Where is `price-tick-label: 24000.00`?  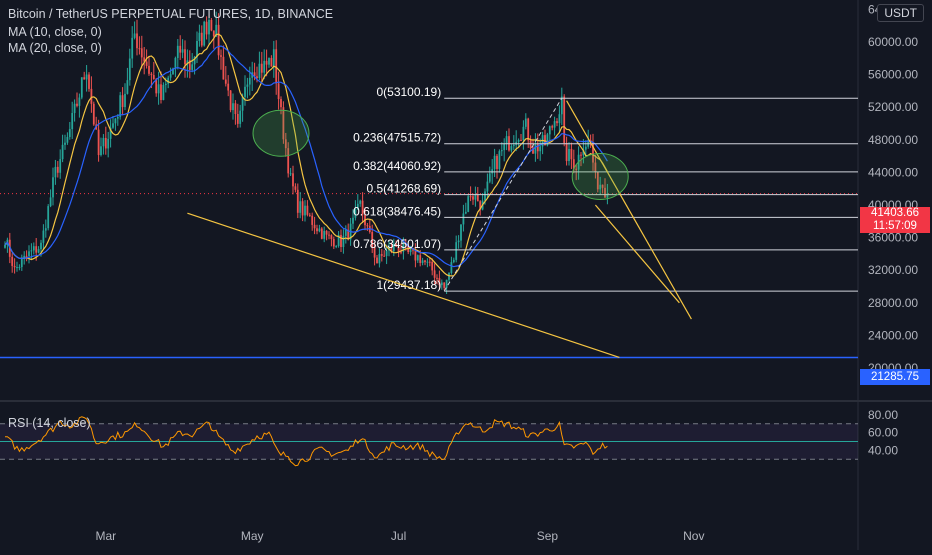 price-tick-label: 24000.00 is located at coordinates (893, 335).